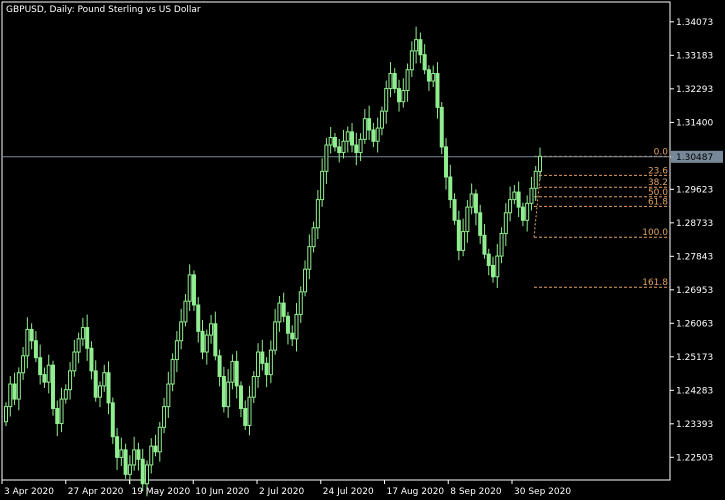 The height and width of the screenshot is (500, 725). Describe the element at coordinates (601, 217) in the screenshot. I see `fibonacci-retracement: 0.0 23.6 38.250.061.8 100.0 161.8` at that location.